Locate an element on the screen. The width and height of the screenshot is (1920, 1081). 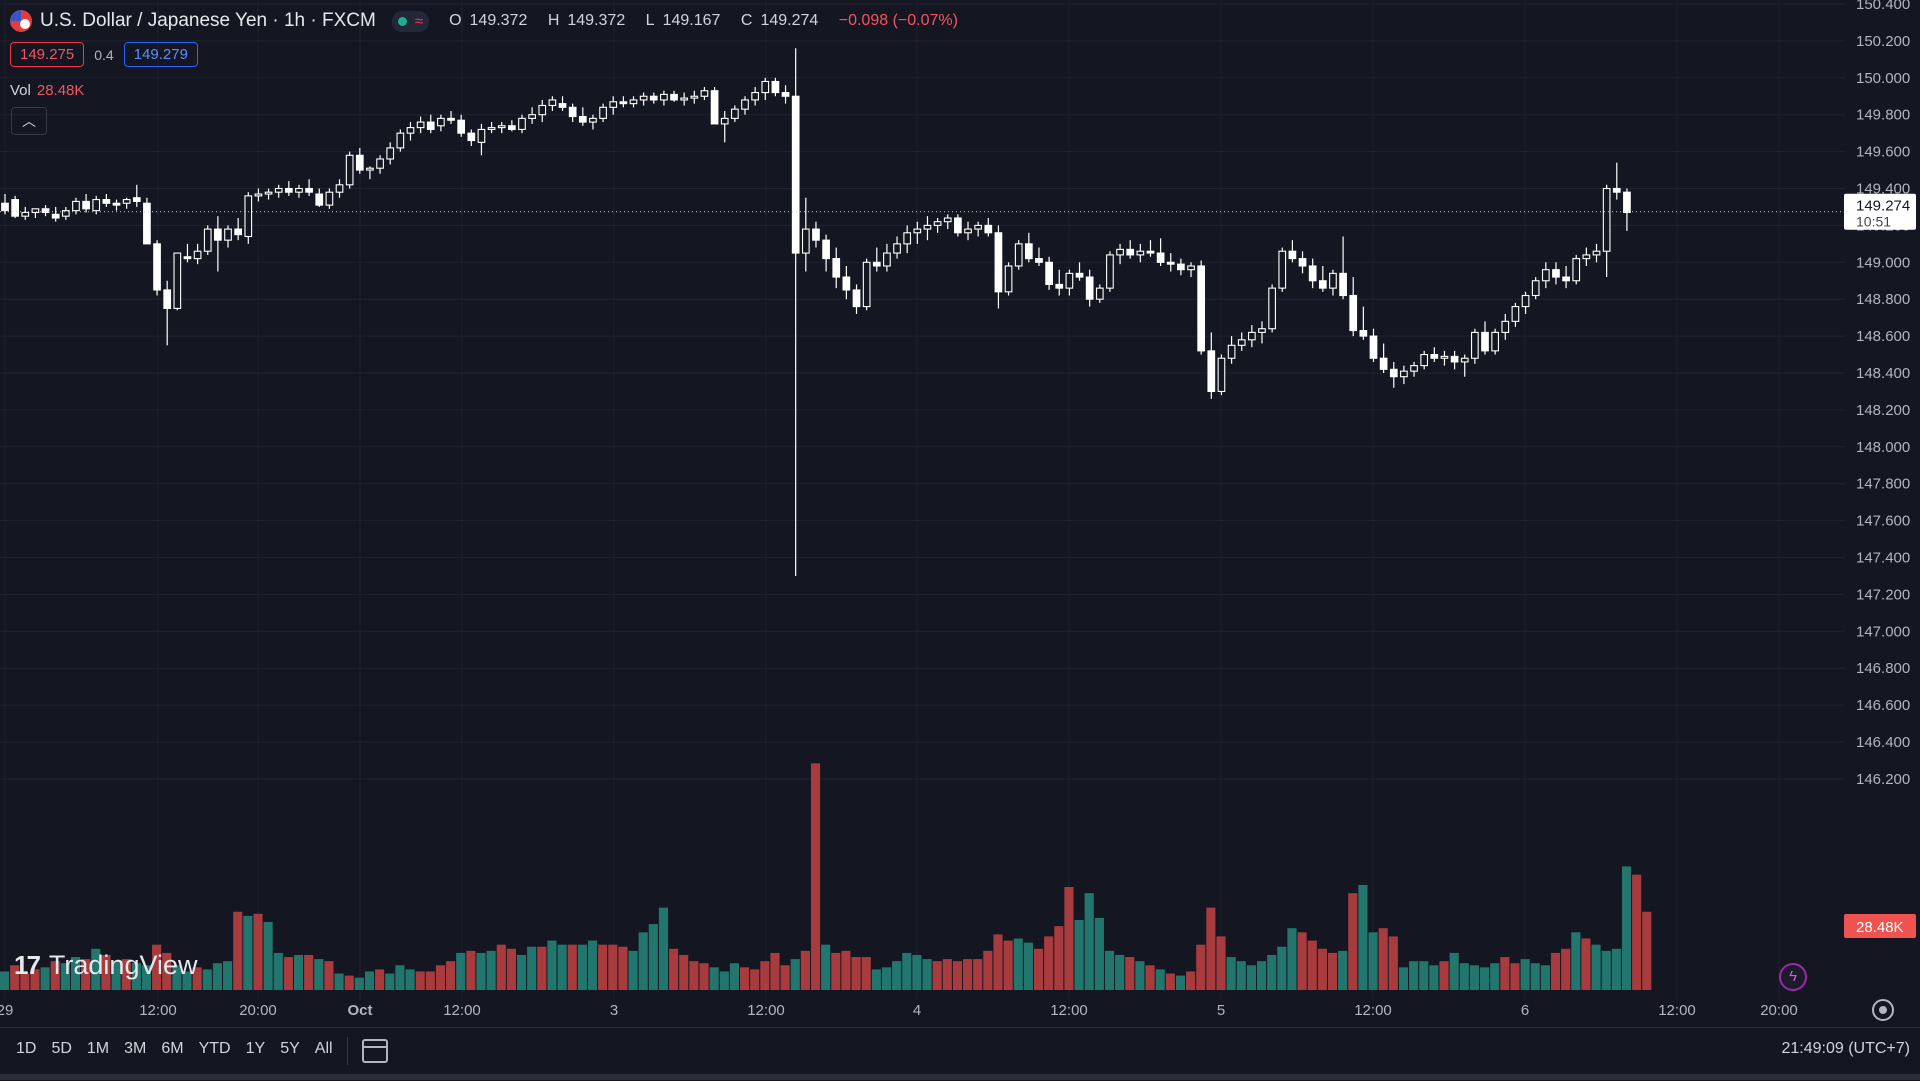
price-tick-label: 147.200 is located at coordinates (1883, 594).